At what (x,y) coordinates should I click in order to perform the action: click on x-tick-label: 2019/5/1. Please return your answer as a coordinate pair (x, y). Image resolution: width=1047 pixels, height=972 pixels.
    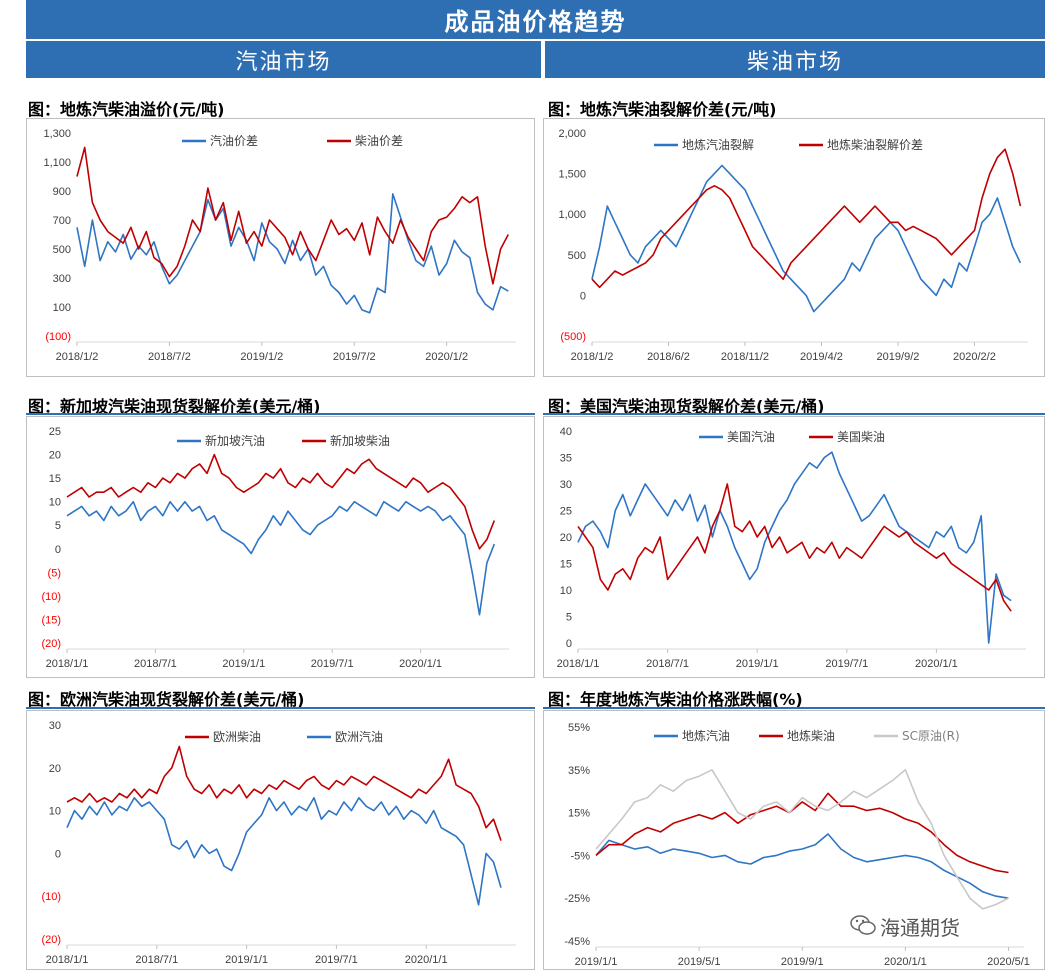
    Looking at the image, I should click on (699, 962).